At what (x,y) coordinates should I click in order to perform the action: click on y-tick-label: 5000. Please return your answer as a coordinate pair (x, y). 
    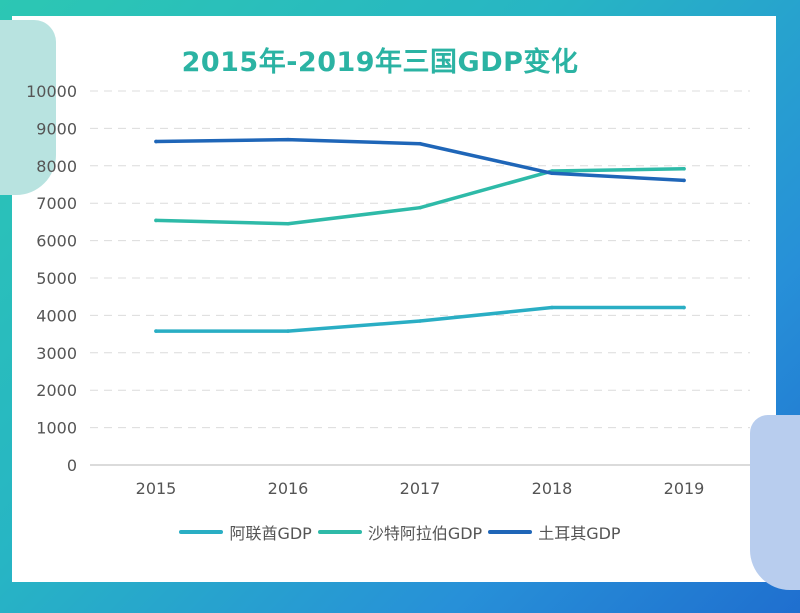
    Looking at the image, I should click on (56, 278).